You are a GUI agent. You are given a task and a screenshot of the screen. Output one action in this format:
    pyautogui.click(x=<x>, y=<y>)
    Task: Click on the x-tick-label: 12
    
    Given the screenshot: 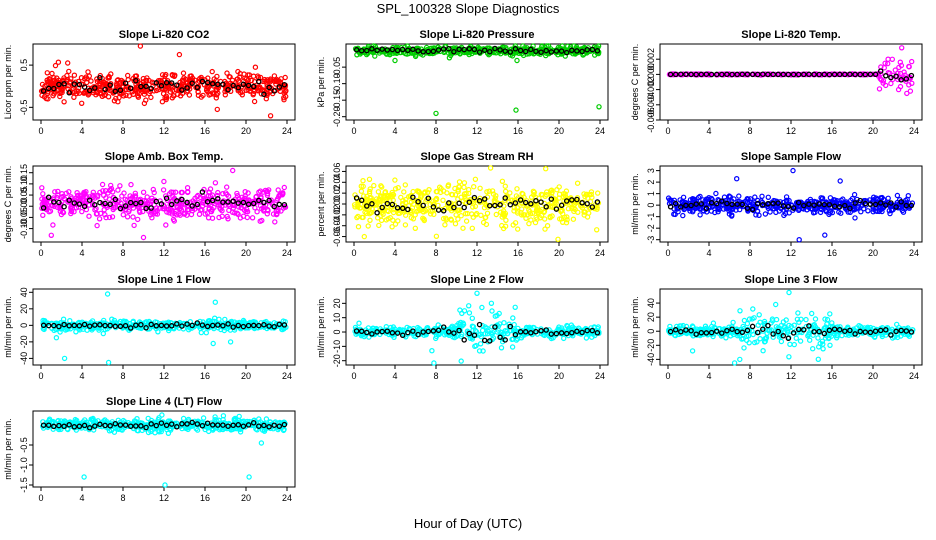 What is the action you would take?
    pyautogui.click(x=164, y=253)
    